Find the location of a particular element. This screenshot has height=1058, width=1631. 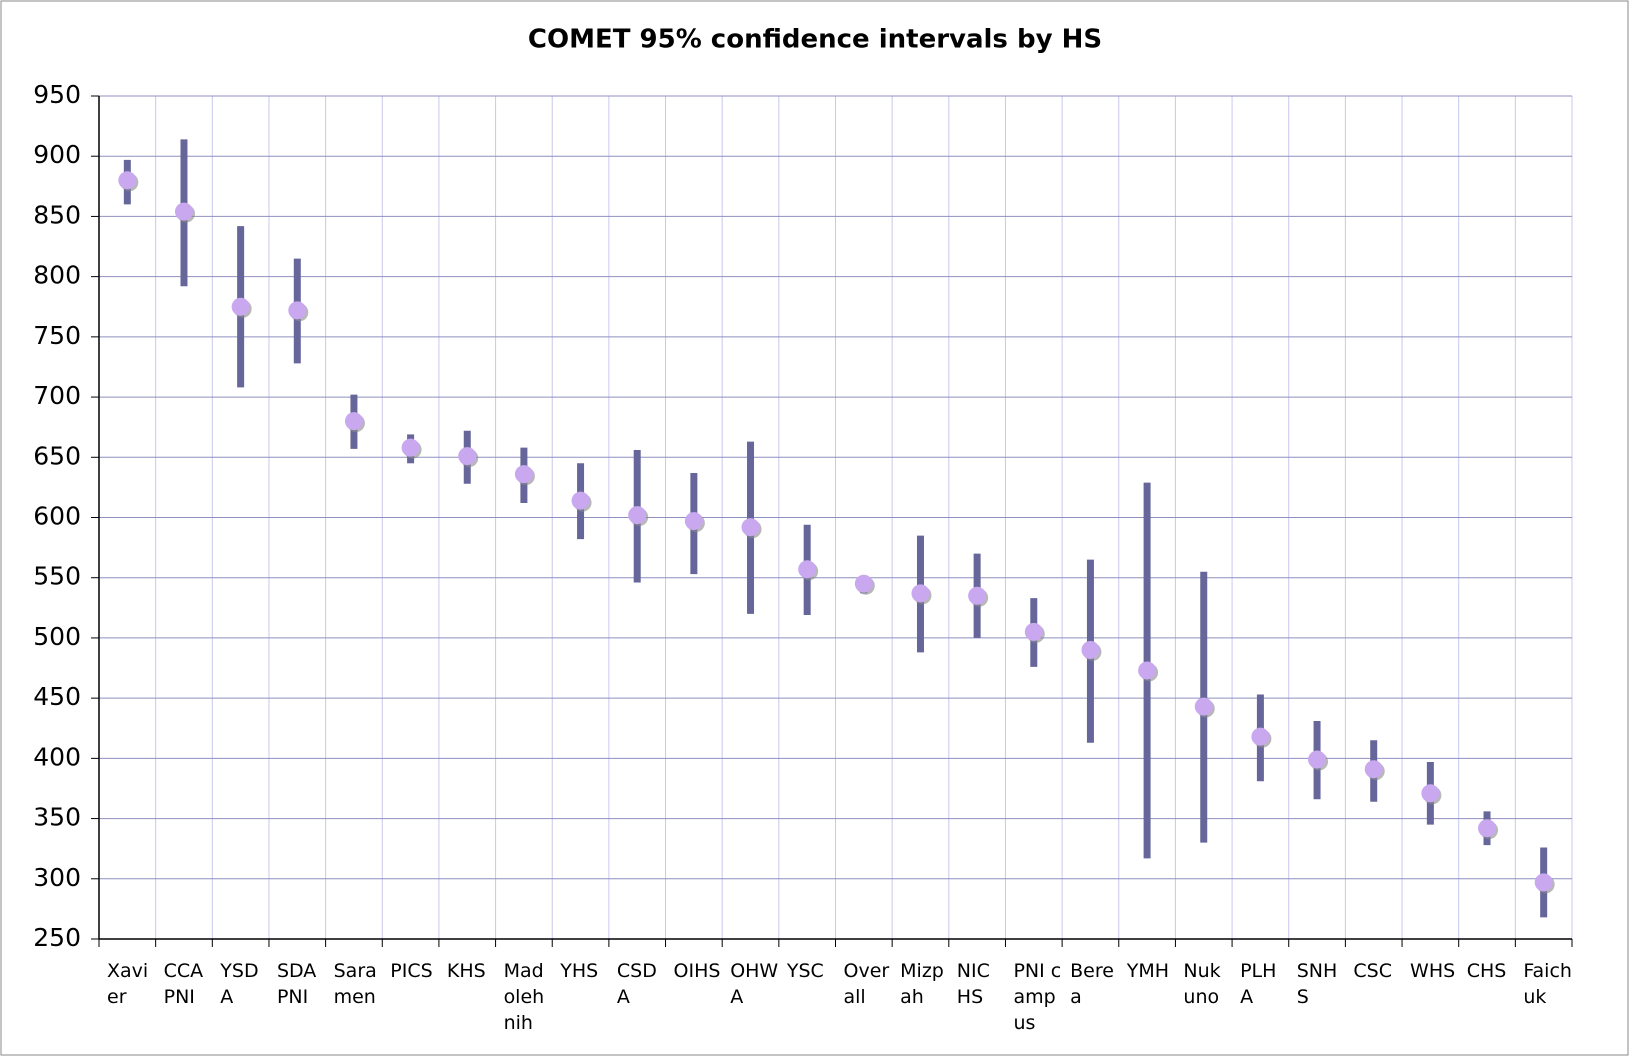

x-tick-label: YSDA is located at coordinates (239, 984).